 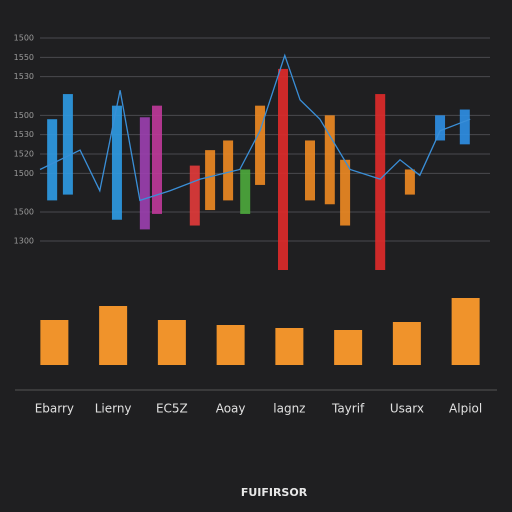 What do you see at coordinates (274, 492) in the screenshot?
I see `footer: FUIFIRSOR` at bounding box center [274, 492].